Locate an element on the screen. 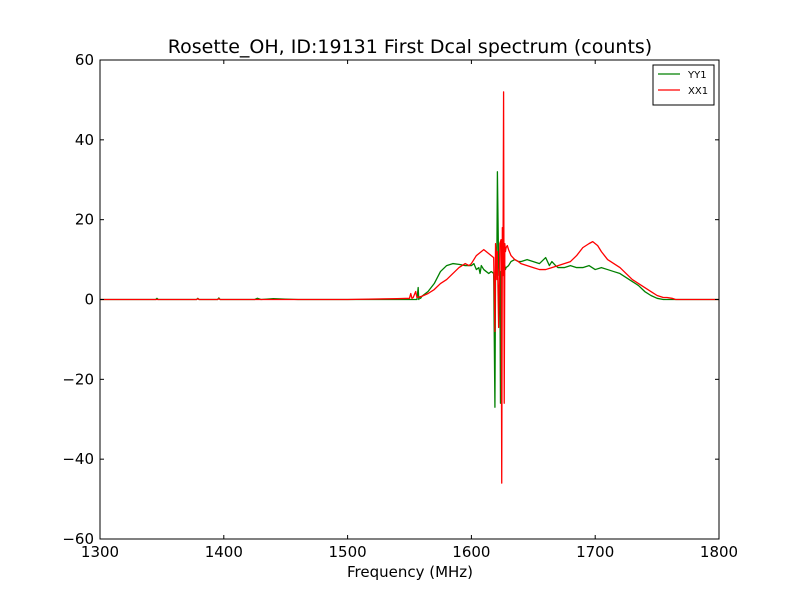 This screenshot has width=800, height=600. x-tick-label: 1800 is located at coordinates (719, 552).